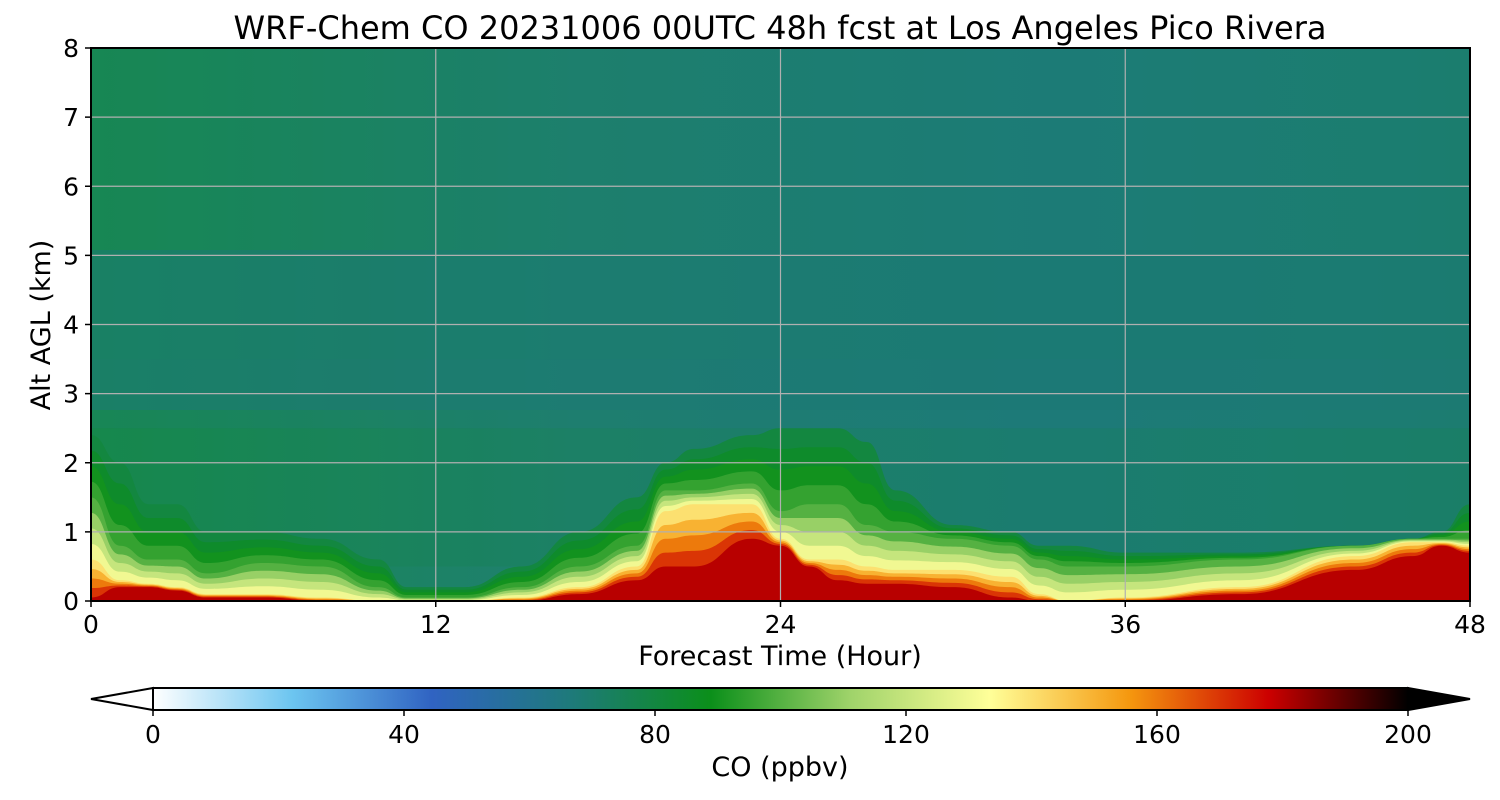 The image size is (1500, 800). Describe the element at coordinates (71, 186) in the screenshot. I see `y-tick-label: 6` at that location.